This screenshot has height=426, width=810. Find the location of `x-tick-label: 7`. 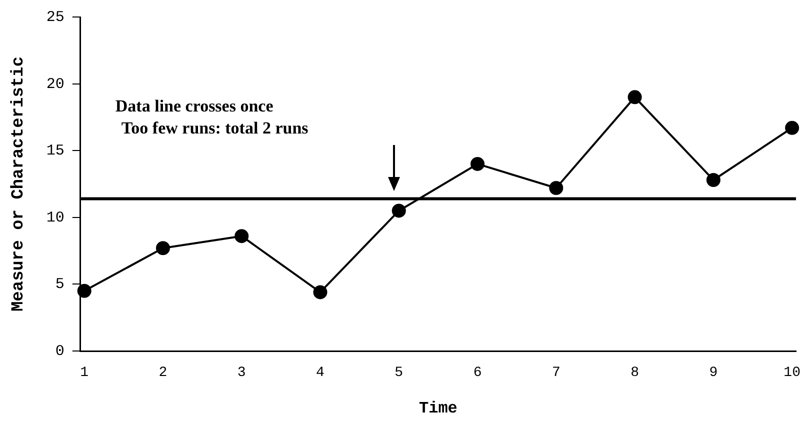

x-tick-label: 7 is located at coordinates (556, 373).